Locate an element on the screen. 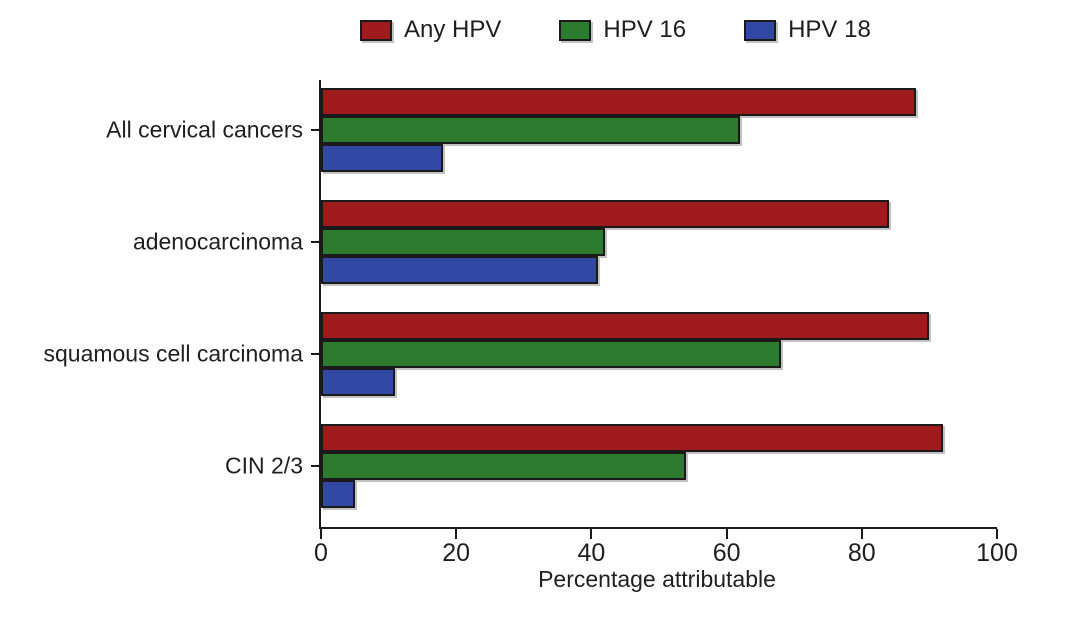 The width and height of the screenshot is (1080, 617). x-tick-label-100: 100 is located at coordinates (997, 553).